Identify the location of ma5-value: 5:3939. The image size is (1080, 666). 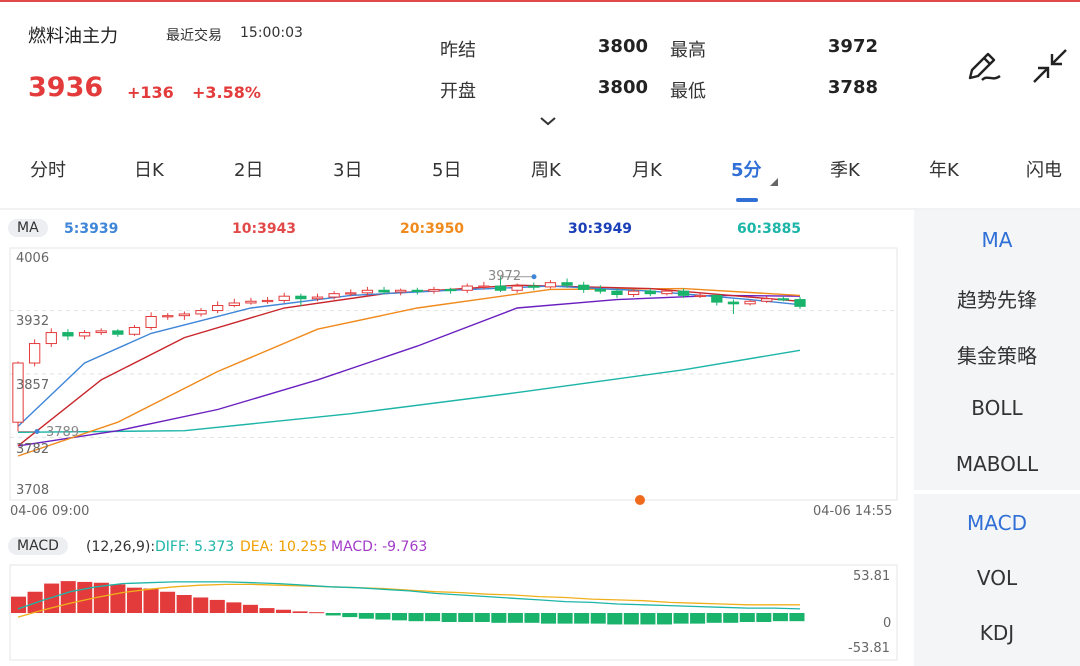
(91, 229).